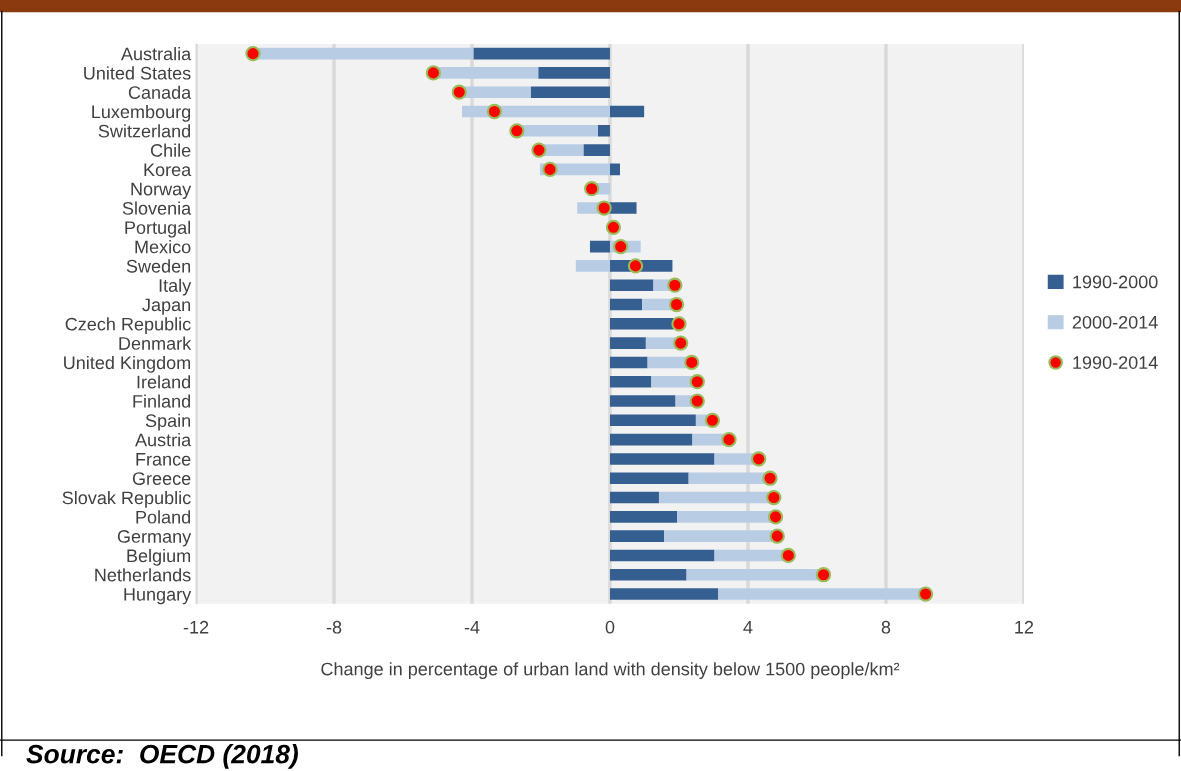  I want to click on y-tick-label: Mexico, so click(163, 247).